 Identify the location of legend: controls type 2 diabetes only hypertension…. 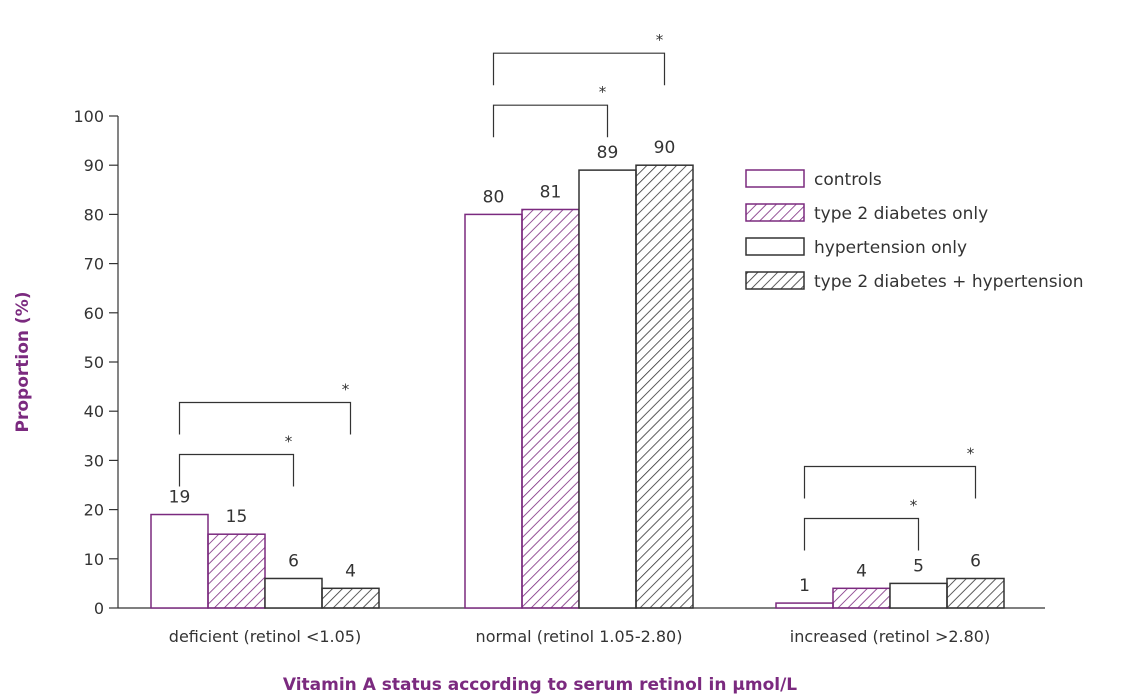
(914, 230).